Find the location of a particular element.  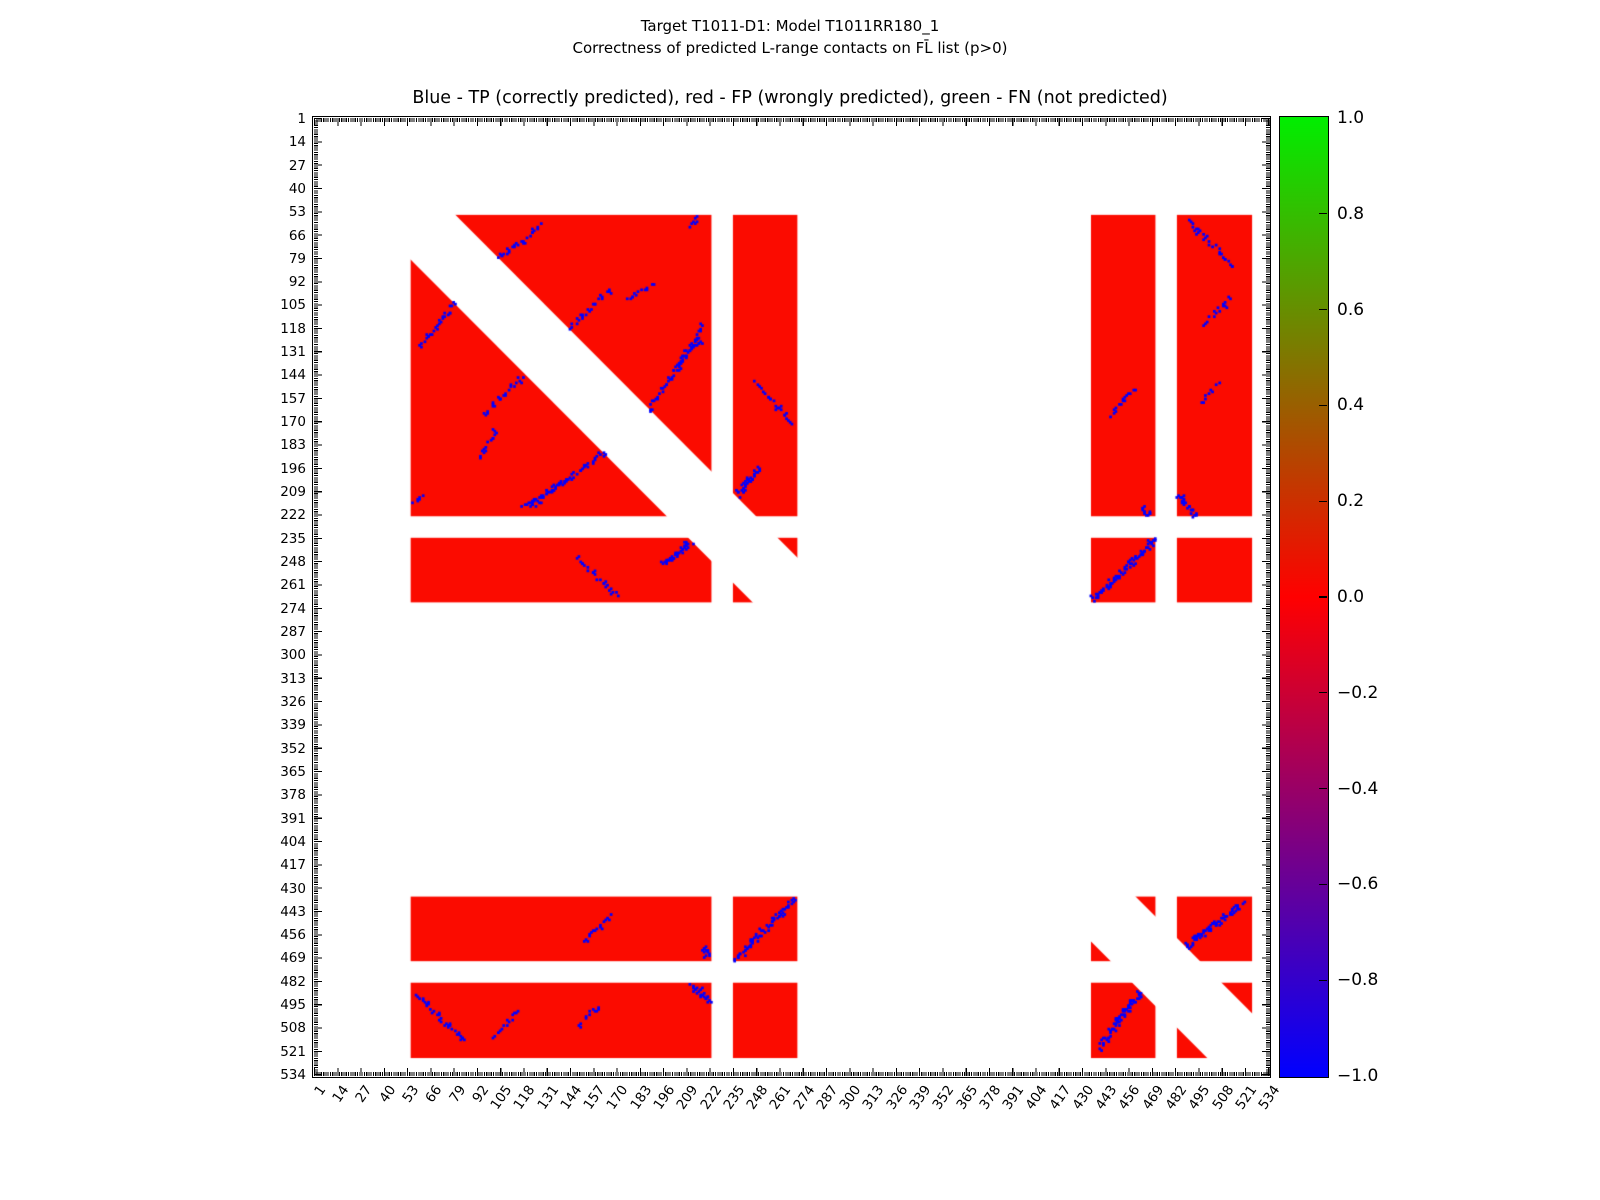

y-tick-label: 287 is located at coordinates (293, 631).